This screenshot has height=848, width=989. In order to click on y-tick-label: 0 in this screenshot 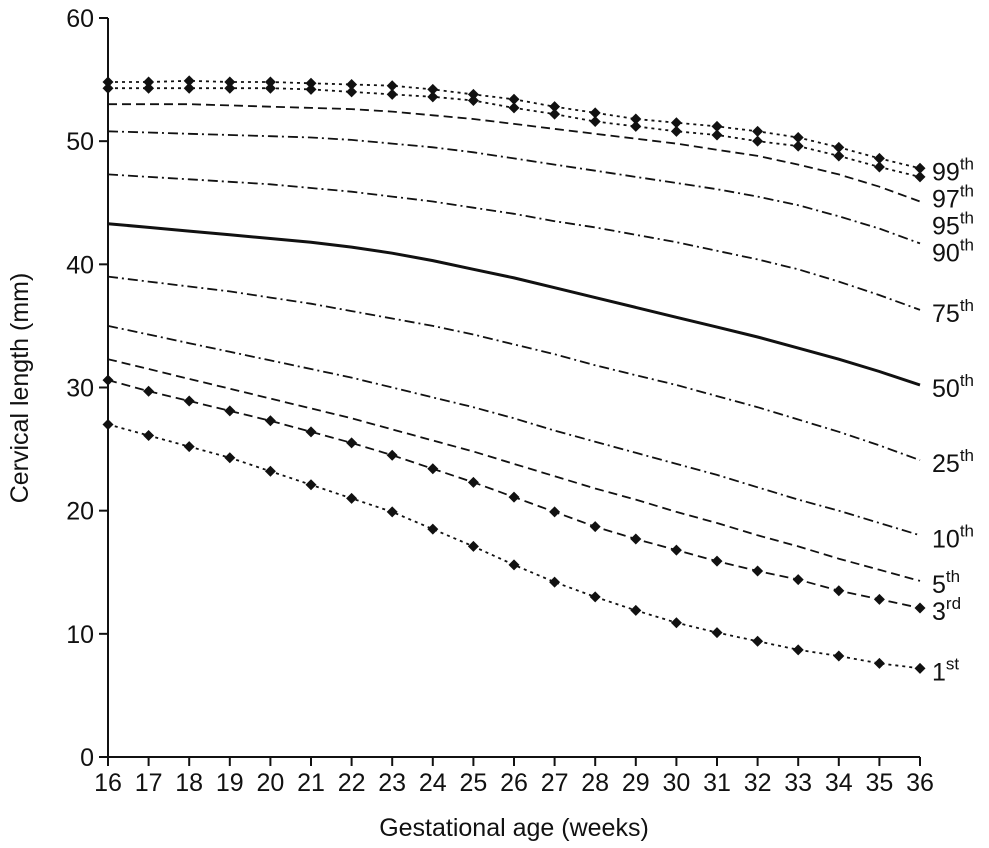, I will do `click(87, 758)`.